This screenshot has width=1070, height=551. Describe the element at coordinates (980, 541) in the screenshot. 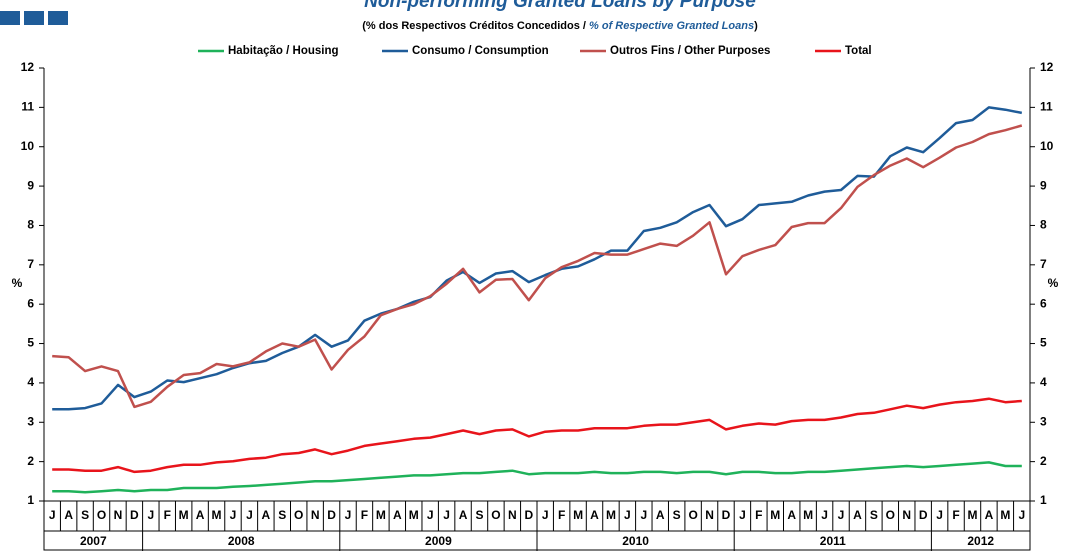

I see `year-label: 2012` at that location.